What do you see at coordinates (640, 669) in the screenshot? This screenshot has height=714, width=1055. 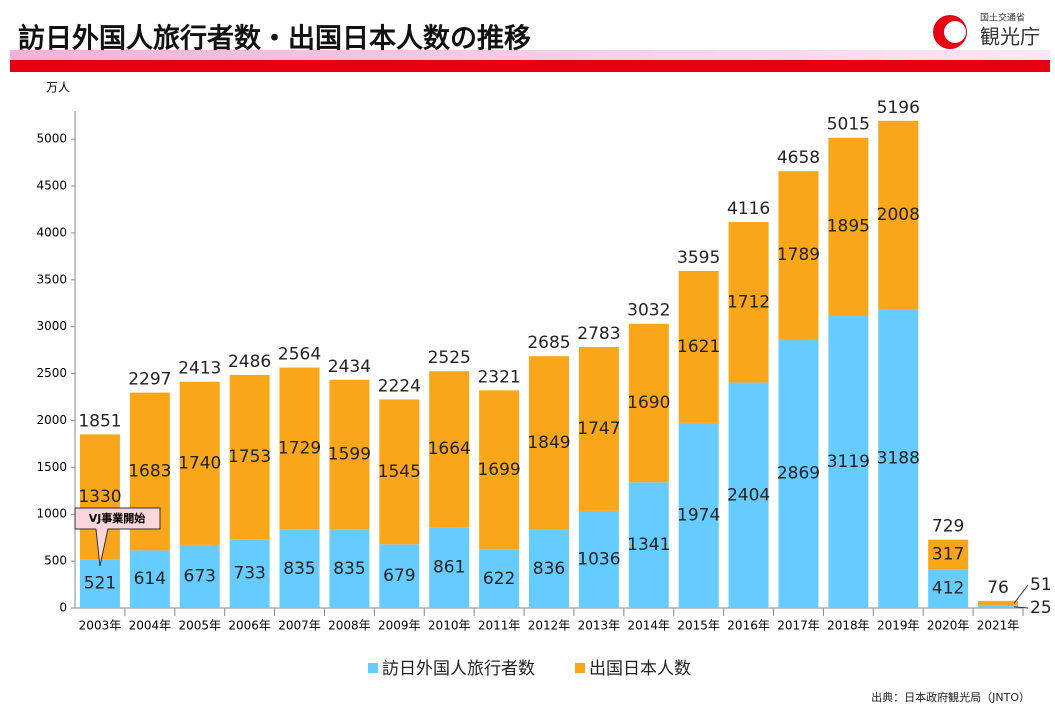 I see `legend-label: 出国日本人数` at bounding box center [640, 669].